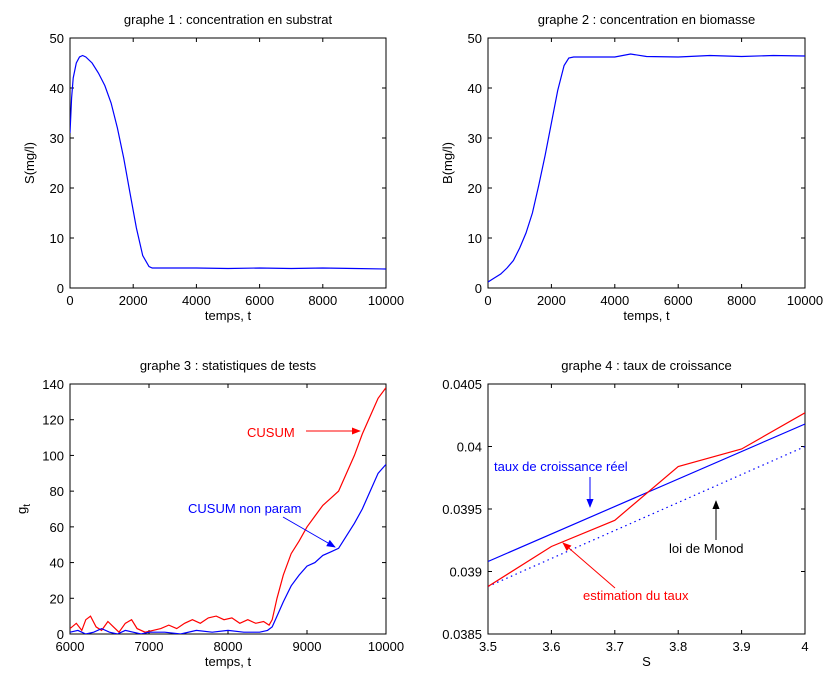 The height and width of the screenshot is (679, 830). Describe the element at coordinates (561, 466) in the screenshot. I see `annotation-label: taux de croissance réel` at that location.